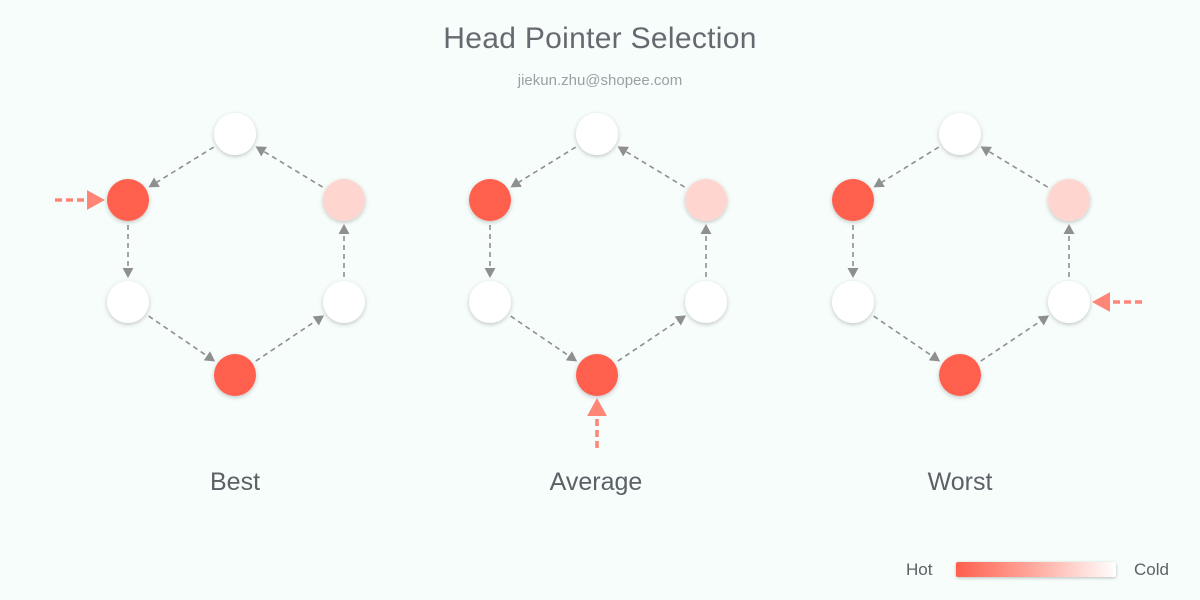 The image size is (1200, 600). What do you see at coordinates (919, 569) in the screenshot?
I see `legend-hot-label: Hot` at bounding box center [919, 569].